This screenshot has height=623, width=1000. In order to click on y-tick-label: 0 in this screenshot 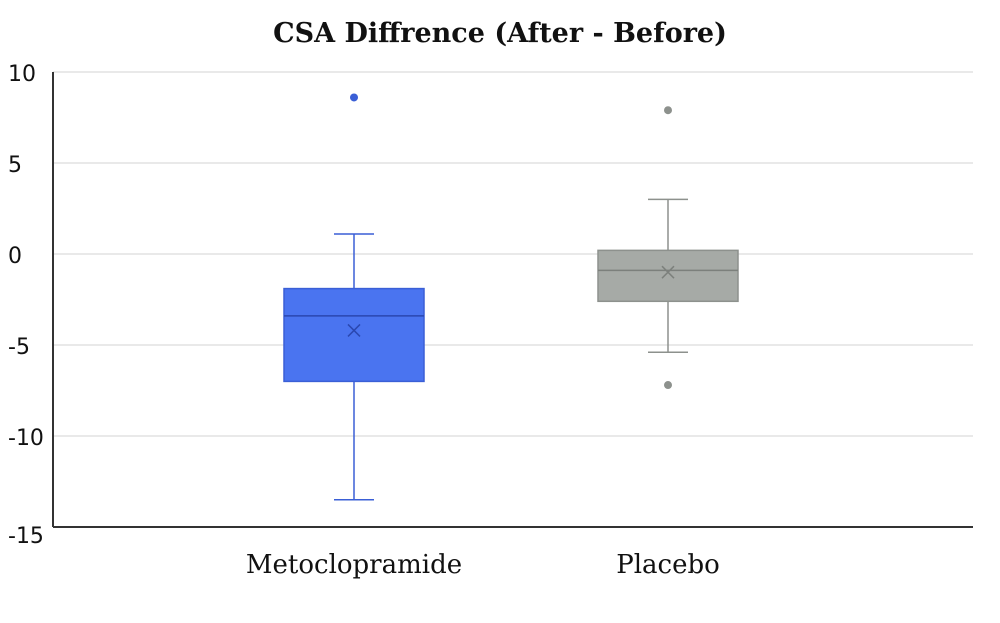, I will do `click(15, 256)`.